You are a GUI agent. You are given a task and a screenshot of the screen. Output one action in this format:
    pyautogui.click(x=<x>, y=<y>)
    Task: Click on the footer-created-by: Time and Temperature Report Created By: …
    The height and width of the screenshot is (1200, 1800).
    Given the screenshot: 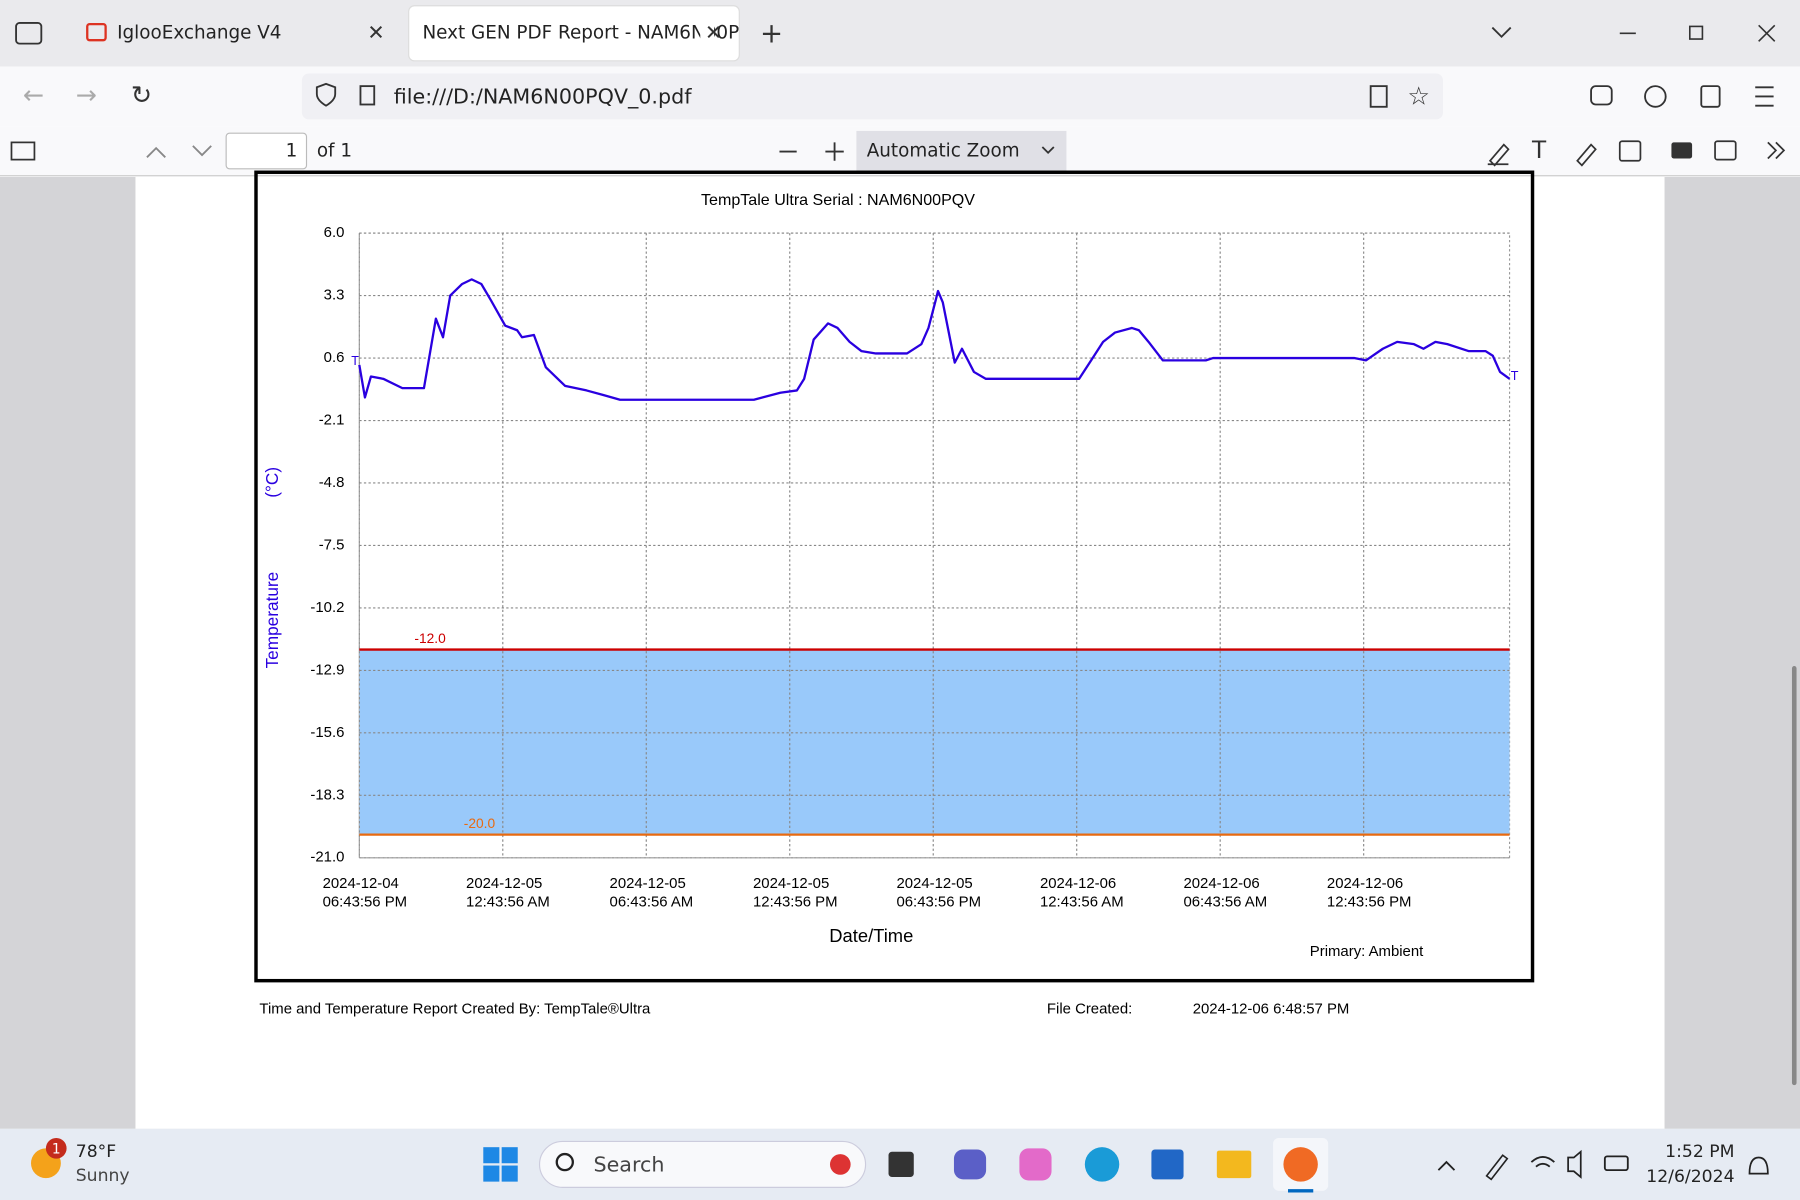 What is the action you would take?
    pyautogui.click(x=455, y=1008)
    